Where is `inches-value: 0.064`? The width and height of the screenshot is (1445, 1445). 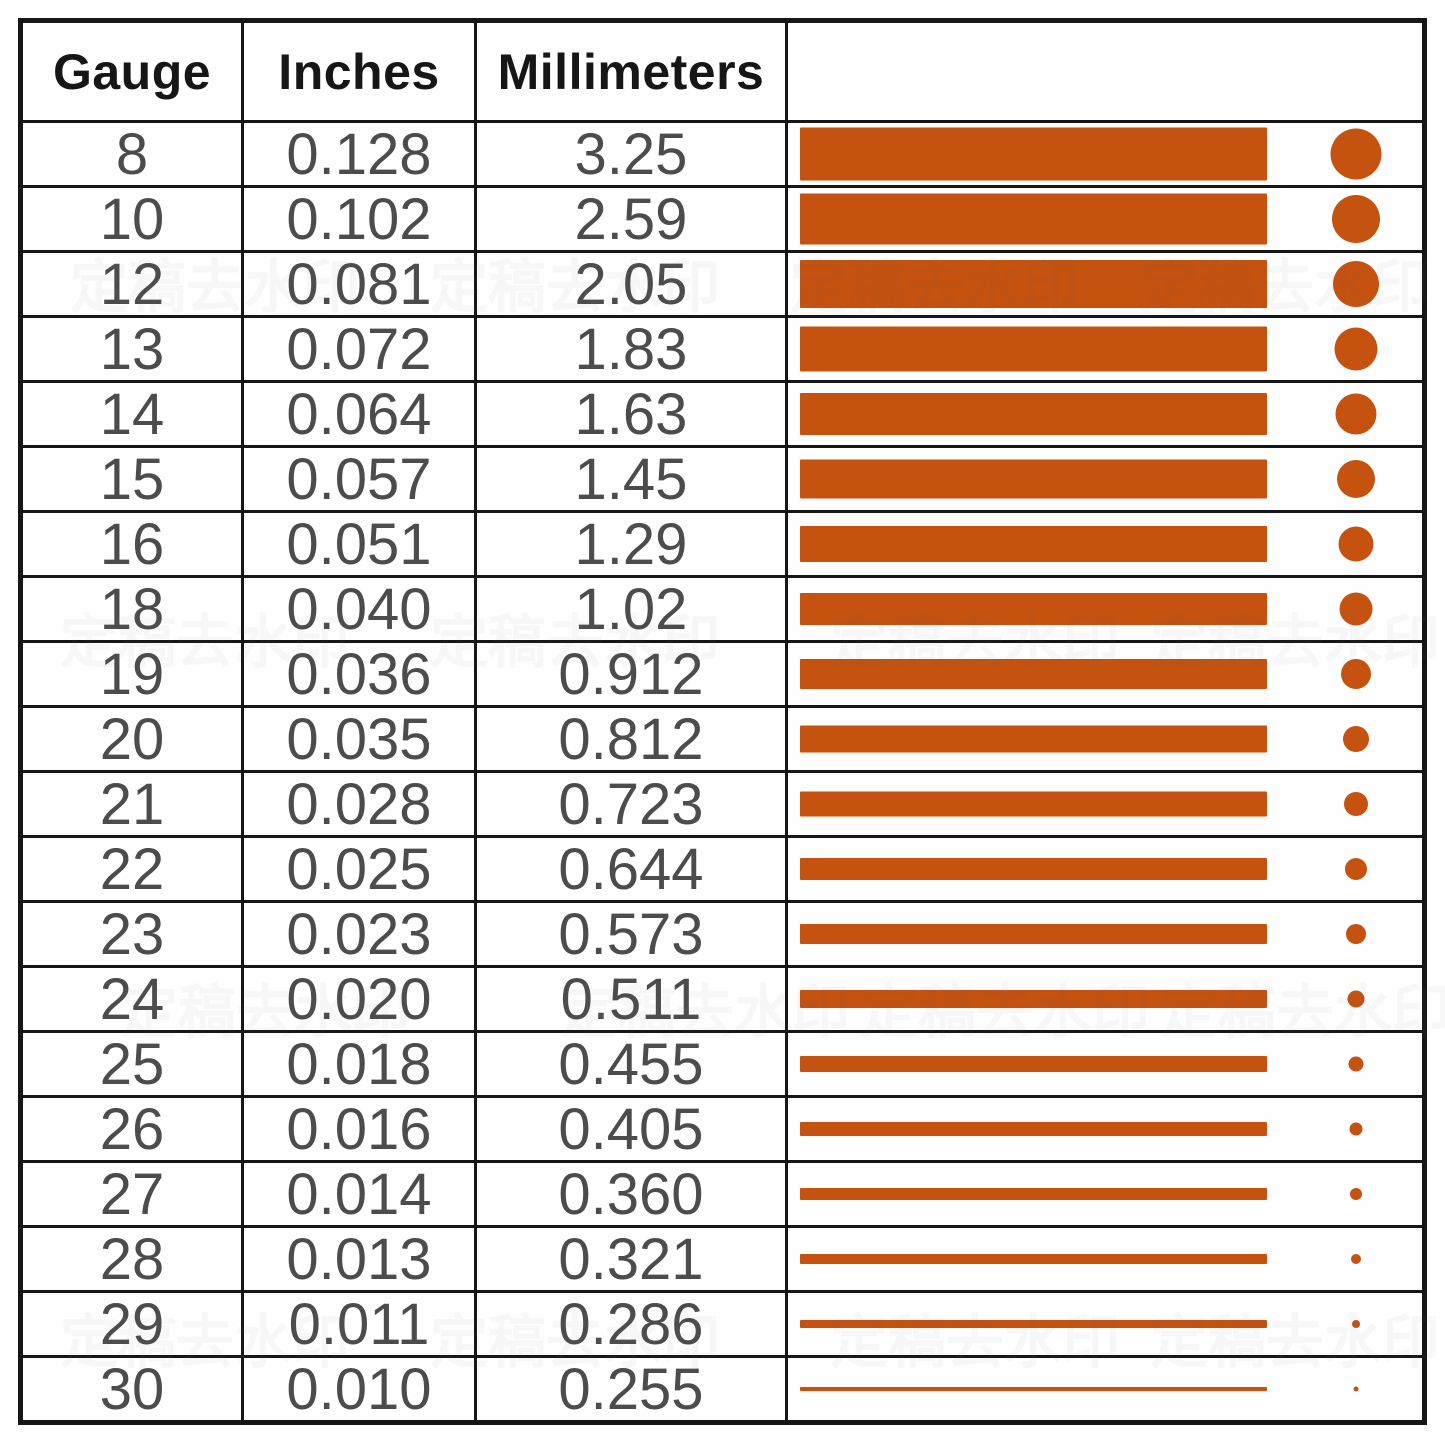 inches-value: 0.064 is located at coordinates (359, 414).